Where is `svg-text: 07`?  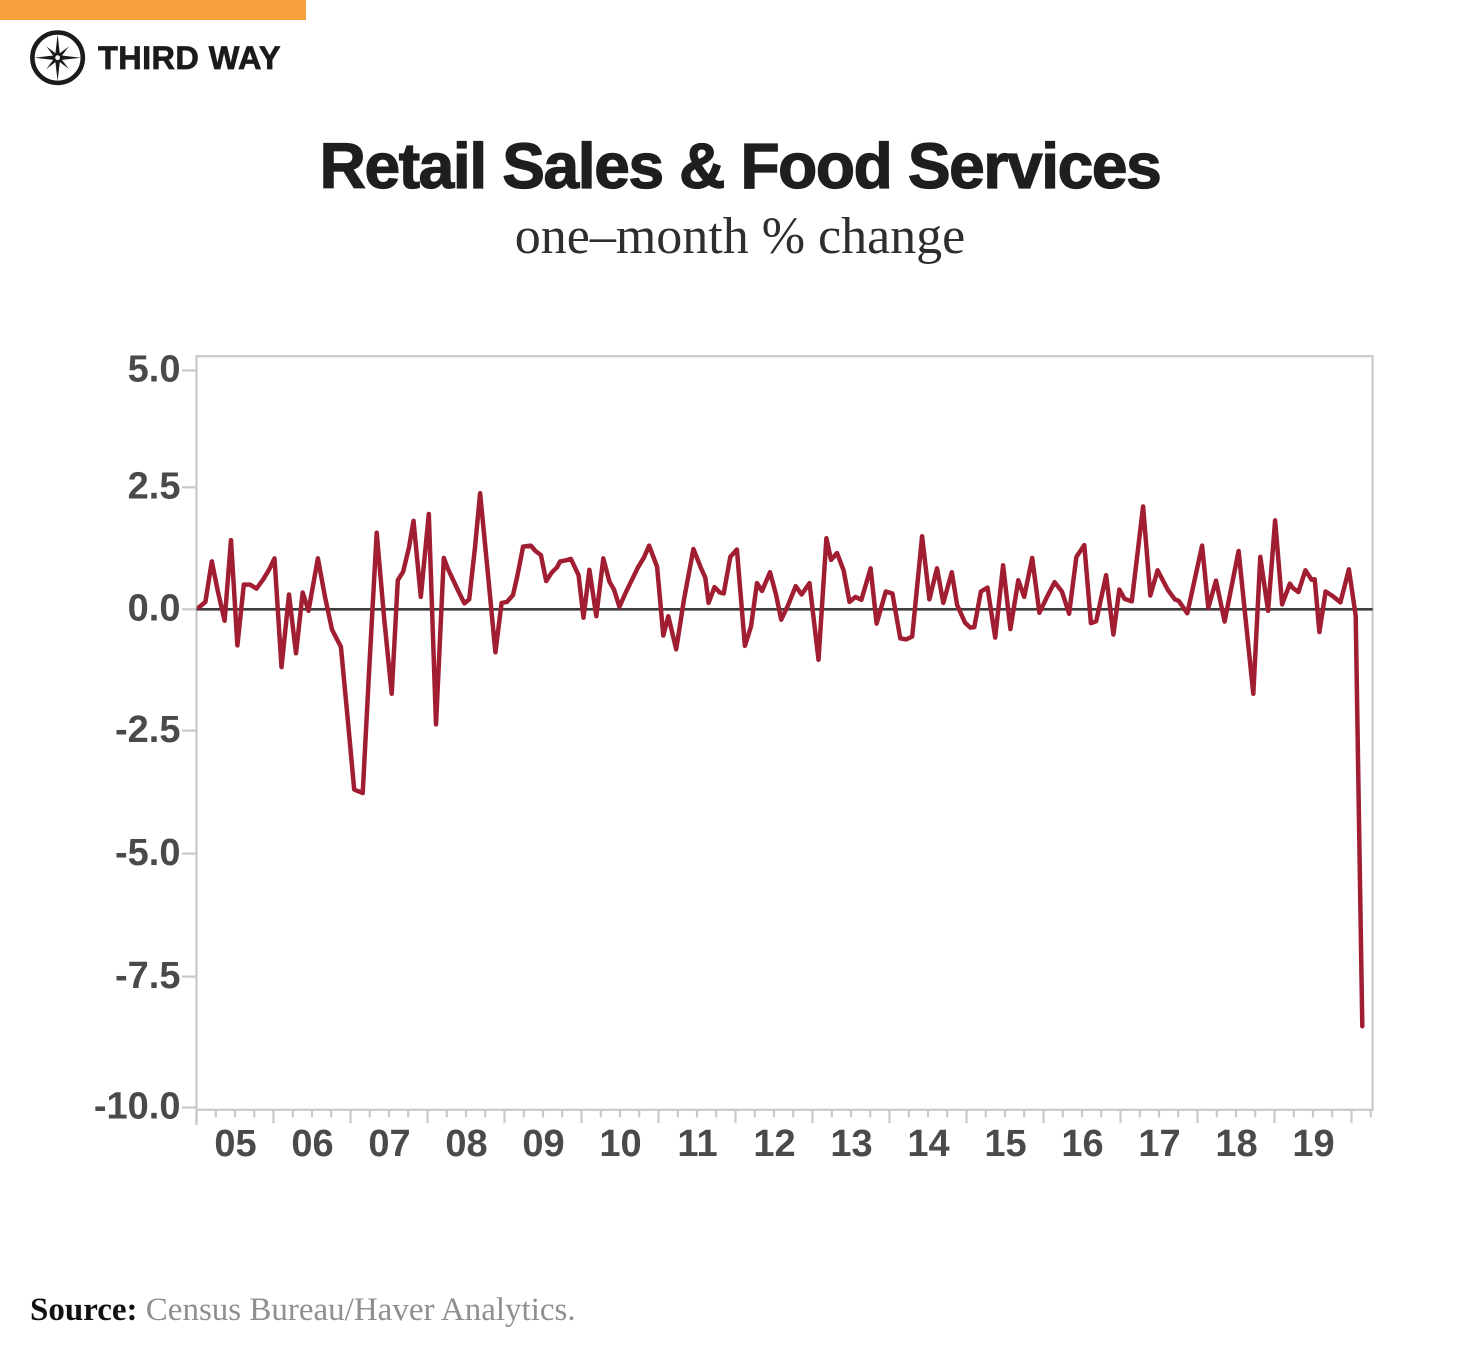 svg-text: 07 is located at coordinates (389, 1144).